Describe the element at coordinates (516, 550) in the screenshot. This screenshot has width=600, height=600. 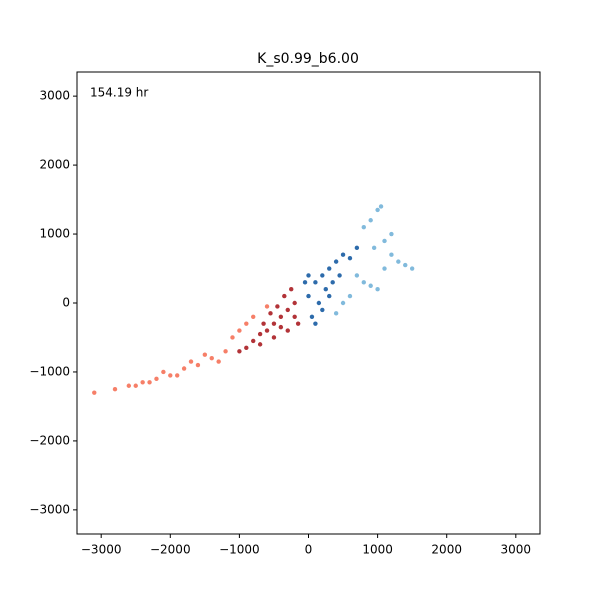
I see `x-tick-label: 3000` at that location.